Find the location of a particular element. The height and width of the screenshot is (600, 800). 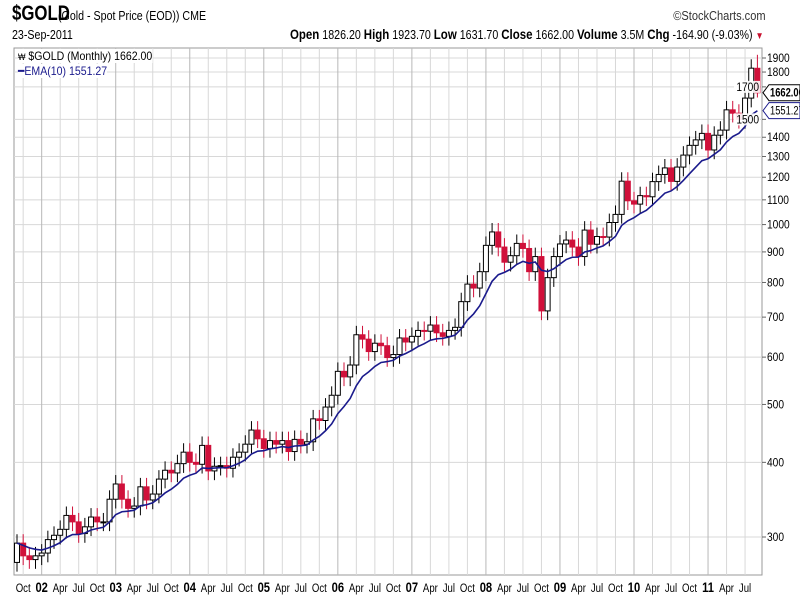

y-tick-label: 1900 is located at coordinates (778, 58).